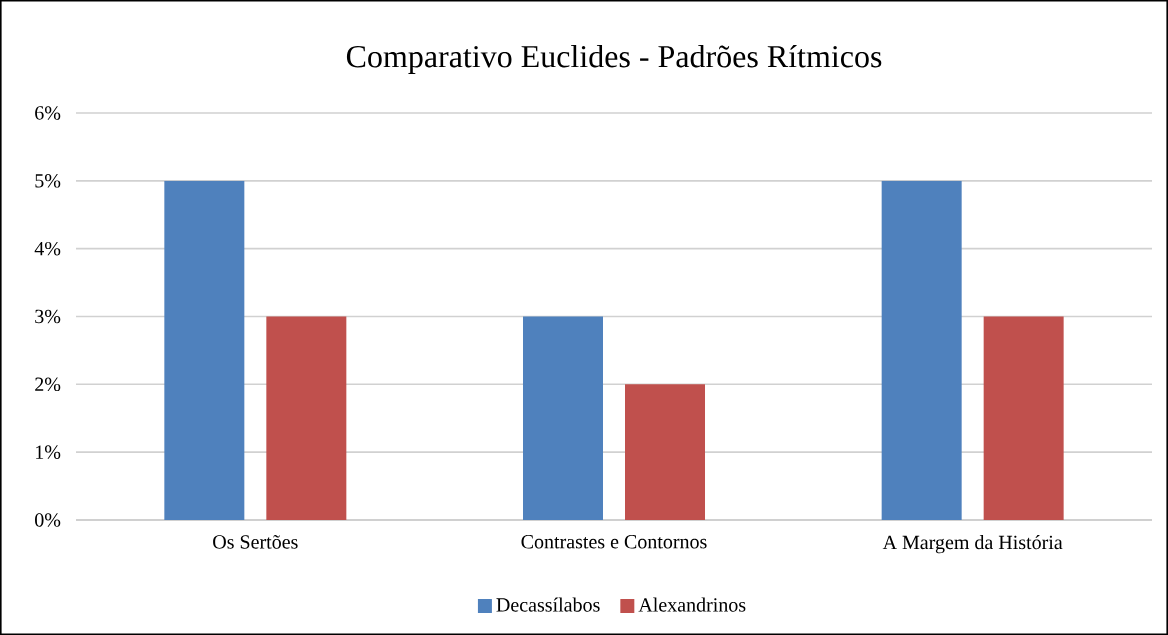  Describe the element at coordinates (614, 542) in the screenshot. I see `x-tick-label: Contrastes e Contornos` at that location.